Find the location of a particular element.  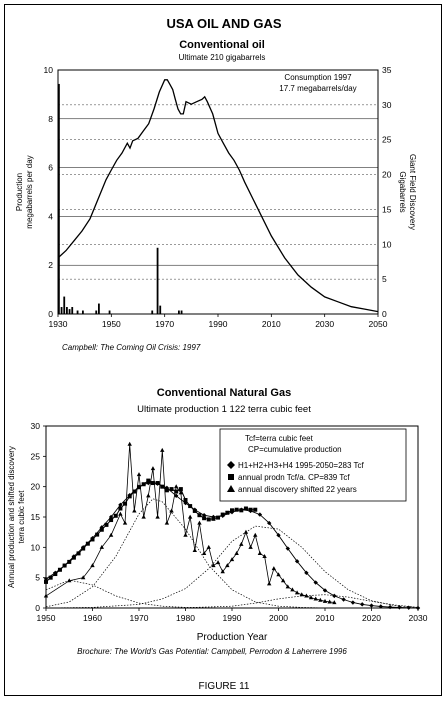

gas-chart-title: Conventional Natural Gas is located at coordinates (224, 393).